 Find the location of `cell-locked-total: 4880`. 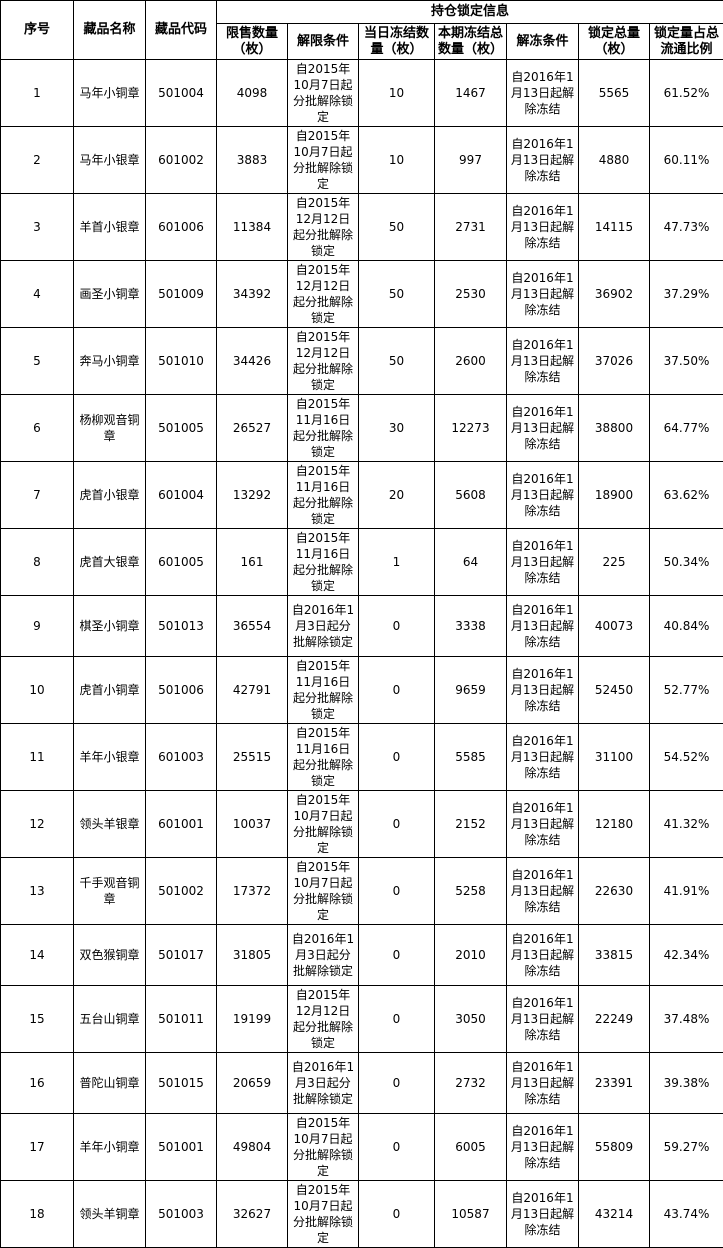

cell-locked-total: 4880 is located at coordinates (614, 160).